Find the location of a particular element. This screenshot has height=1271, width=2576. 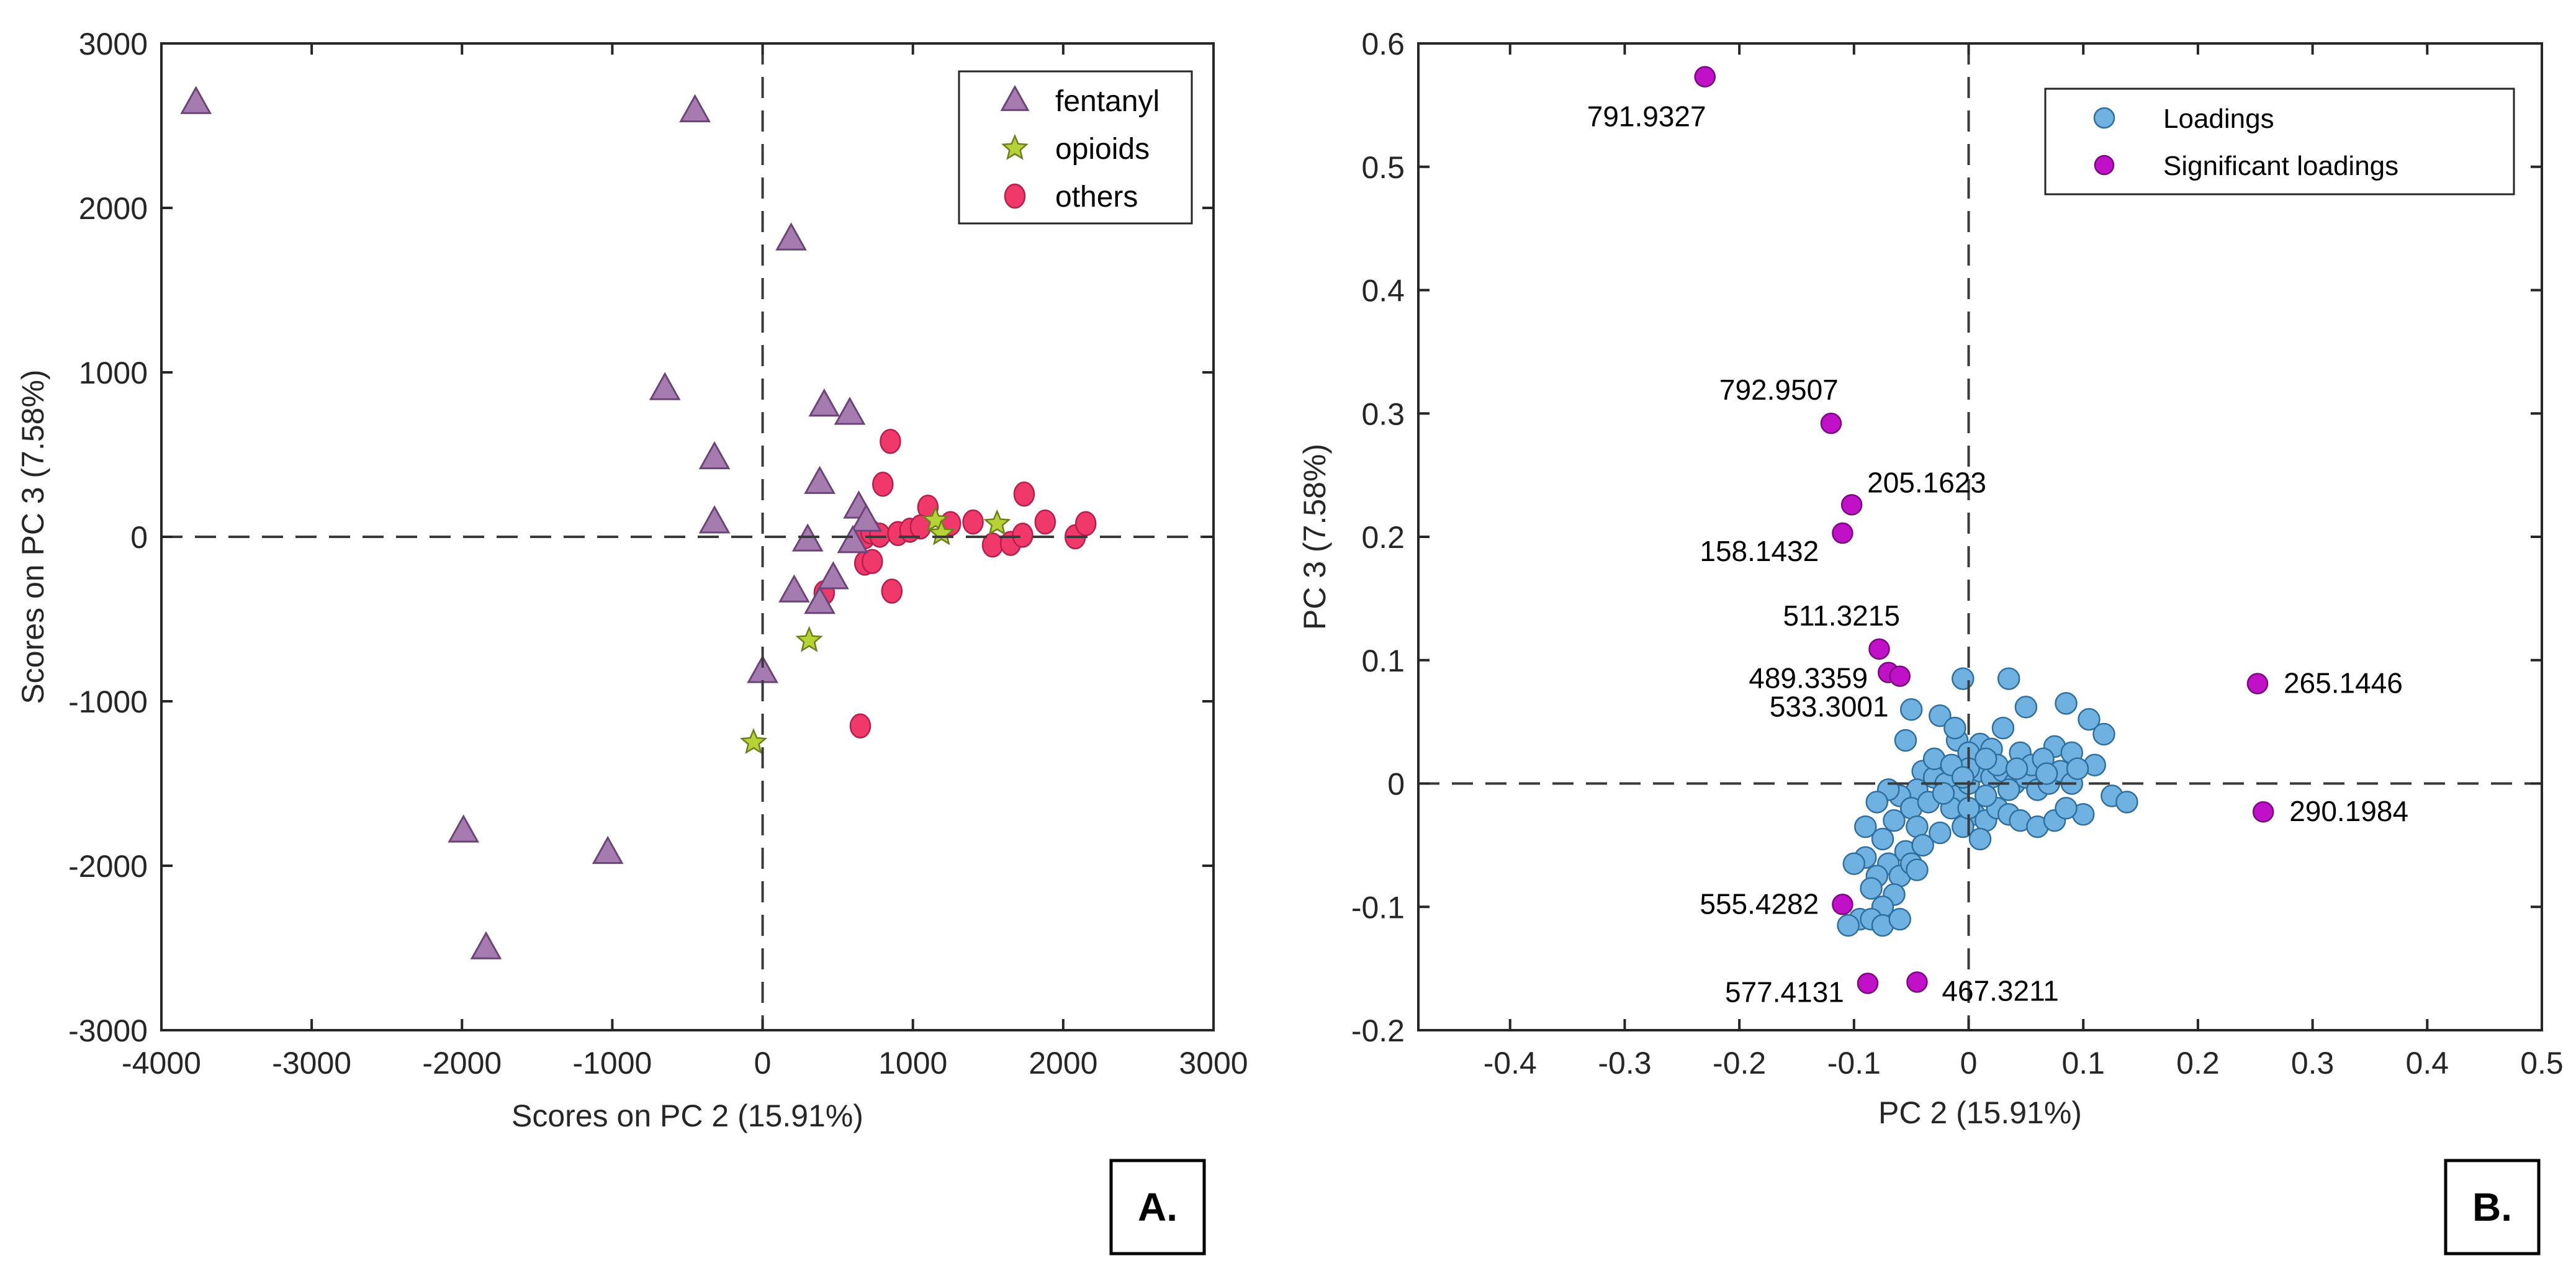

panel-a-x-tick-label: -2000 is located at coordinates (462, 1063).